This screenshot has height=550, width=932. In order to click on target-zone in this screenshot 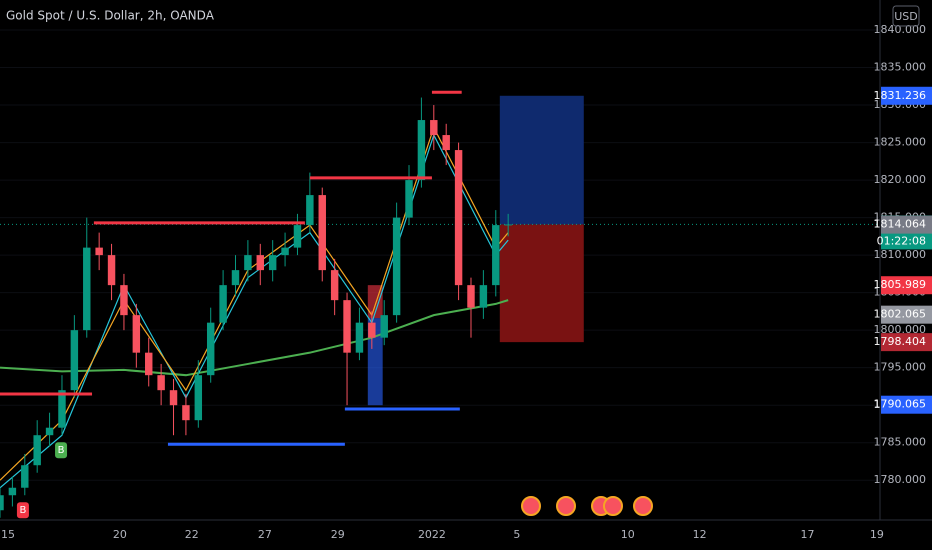, I will do `click(541, 160)`.